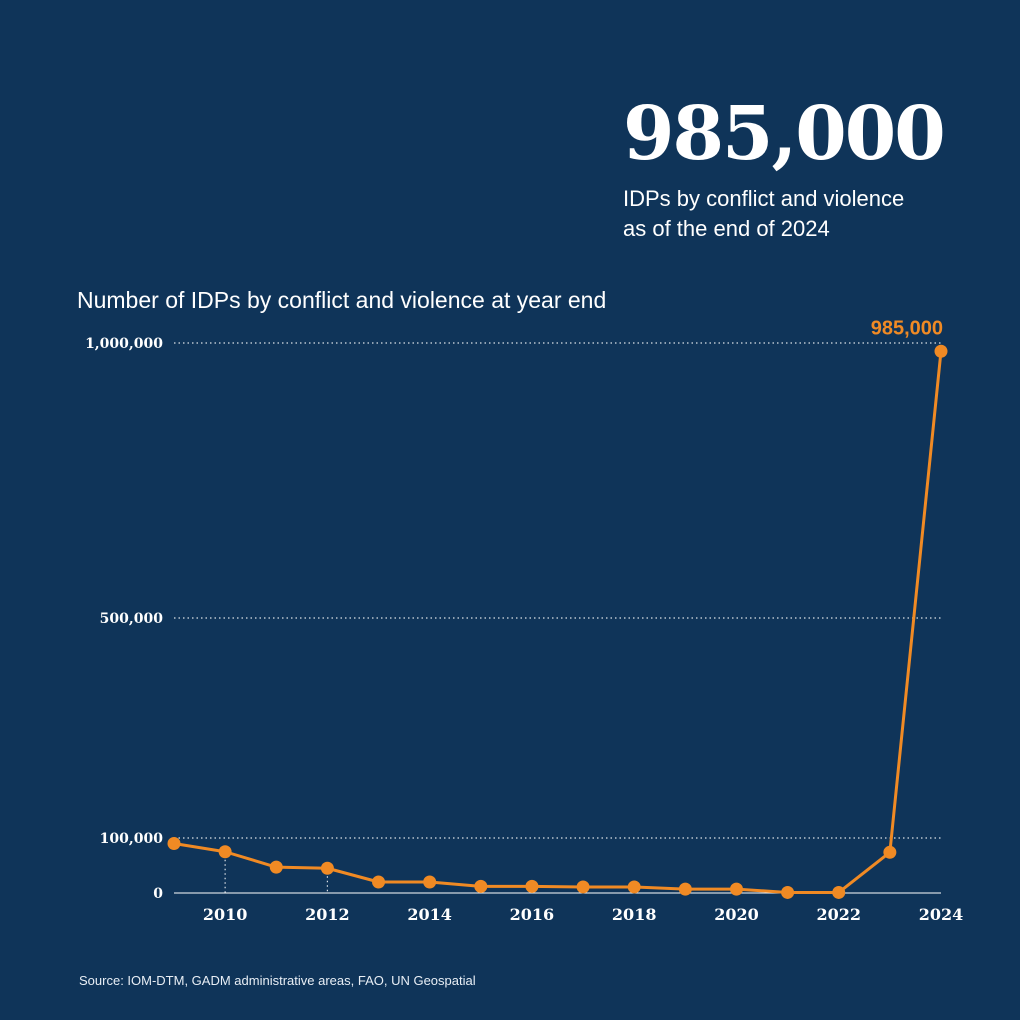 This screenshot has height=1020, width=1020. Describe the element at coordinates (327, 914) in the screenshot. I see `x-tick-label: 2012` at that location.